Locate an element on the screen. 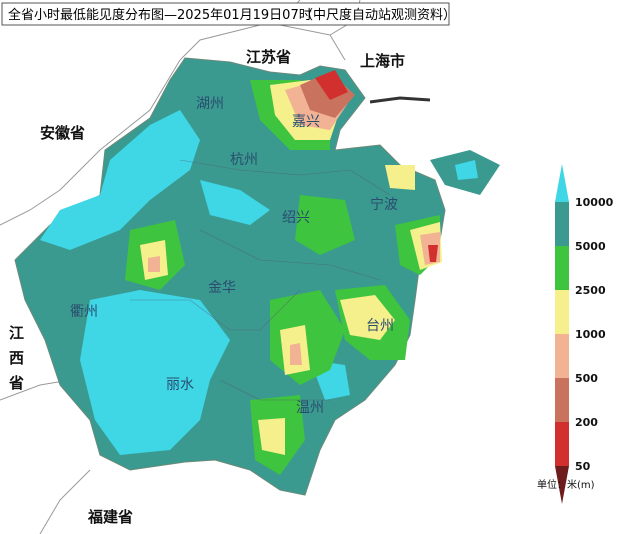  place-label: 上海市 is located at coordinates (382, 61).